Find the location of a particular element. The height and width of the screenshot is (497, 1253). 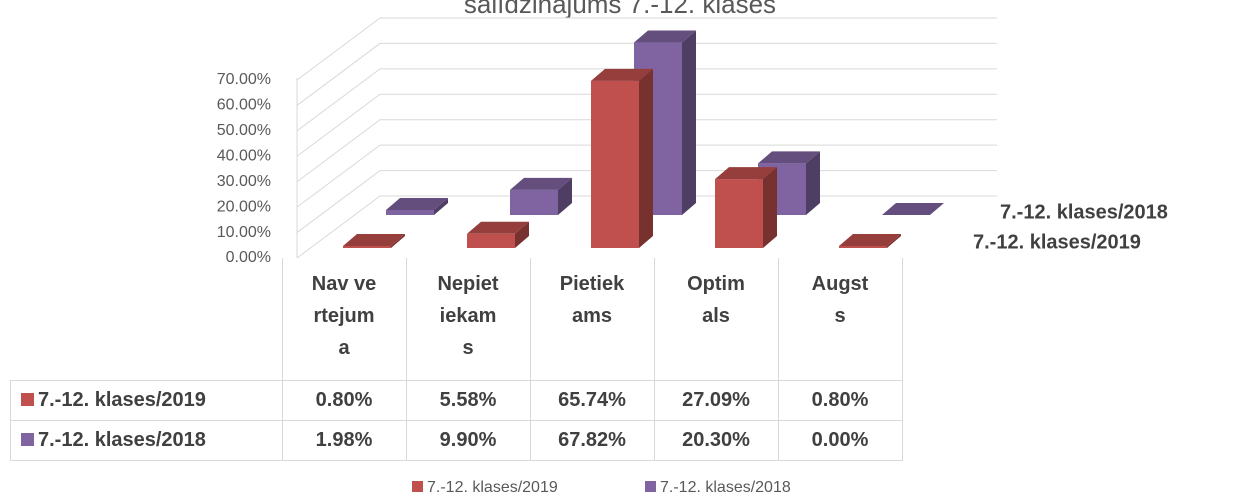

category-label: Pietiekams is located at coordinates (592, 300).